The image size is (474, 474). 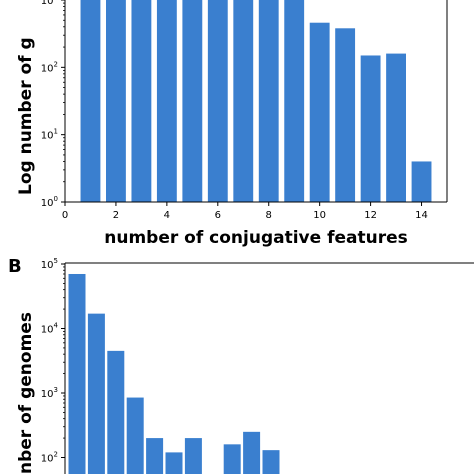 I want to click on panel-b-y-tick-label: 10⁴, so click(x=50, y=329).